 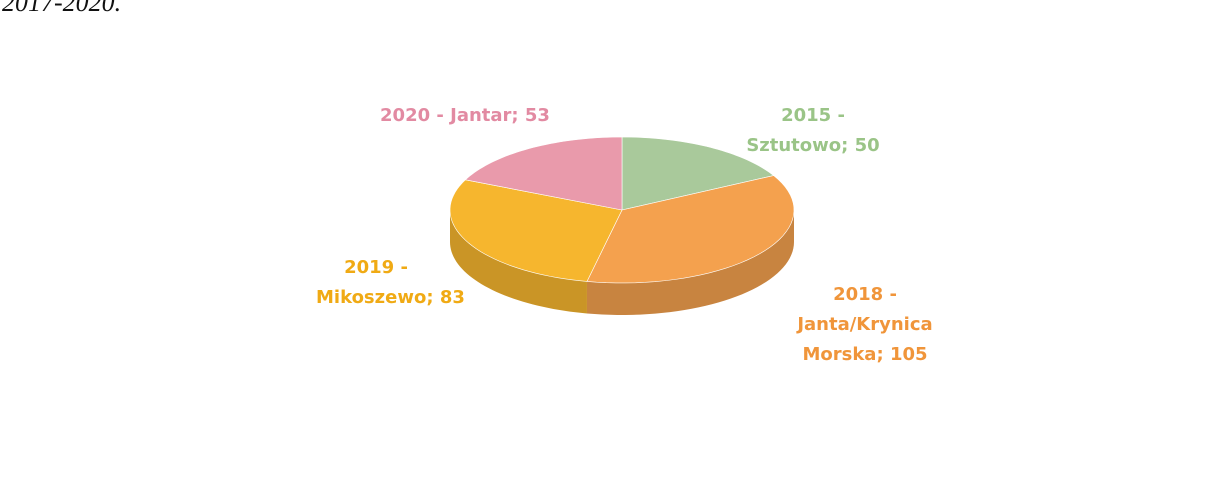 I want to click on data-label: 2020 - Jantar; 53, so click(x=465, y=116).